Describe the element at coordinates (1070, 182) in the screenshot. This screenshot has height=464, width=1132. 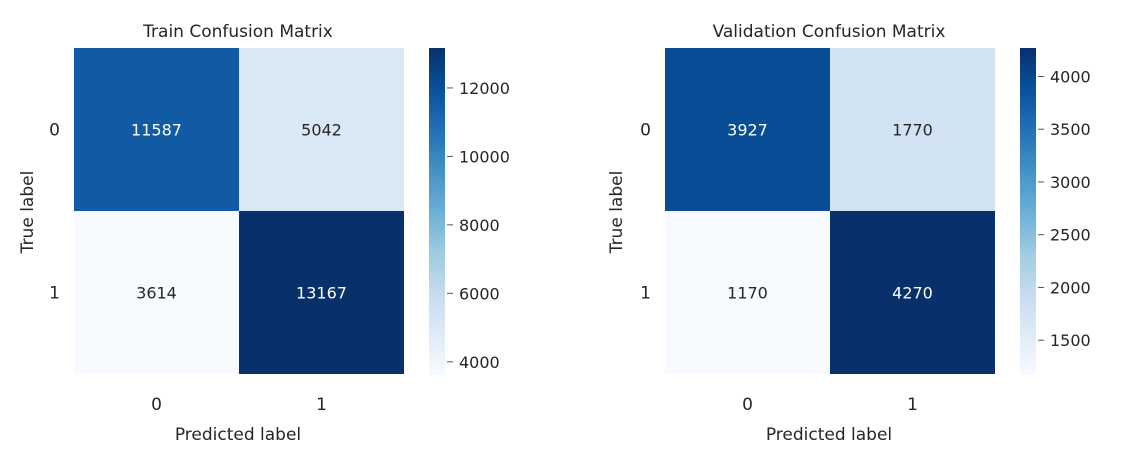
I see `validation-colorbar-tick-label: 3000` at that location.